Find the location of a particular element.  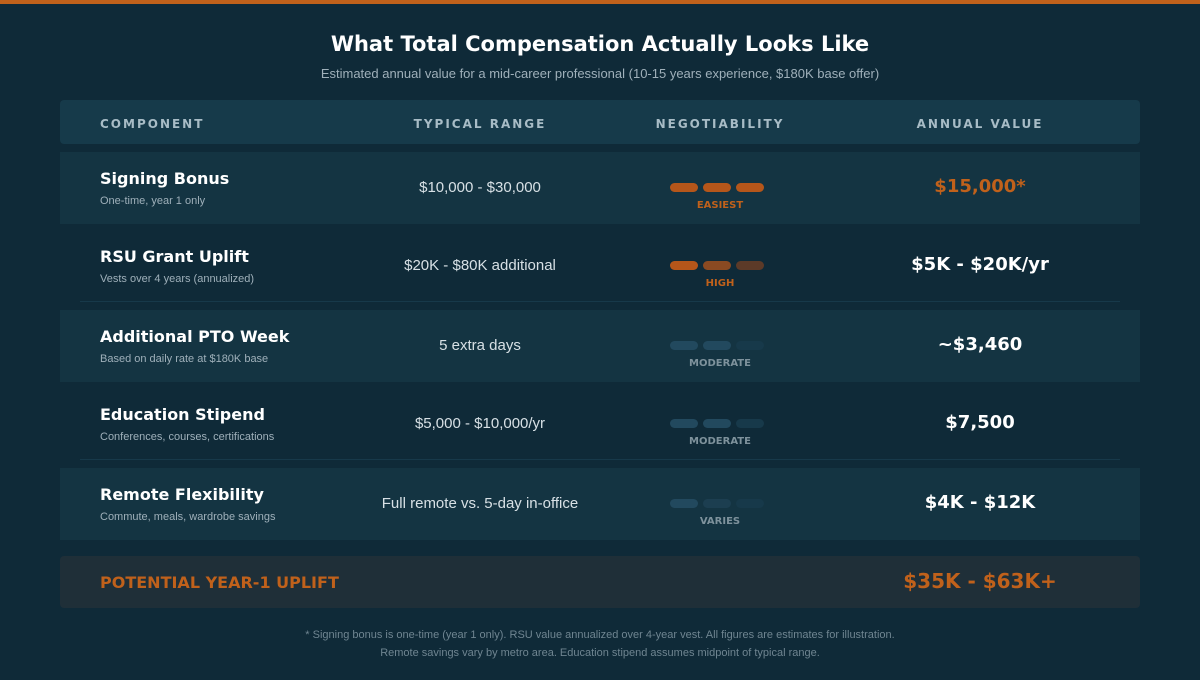

component-name: Additional PTO Week is located at coordinates (195, 336).